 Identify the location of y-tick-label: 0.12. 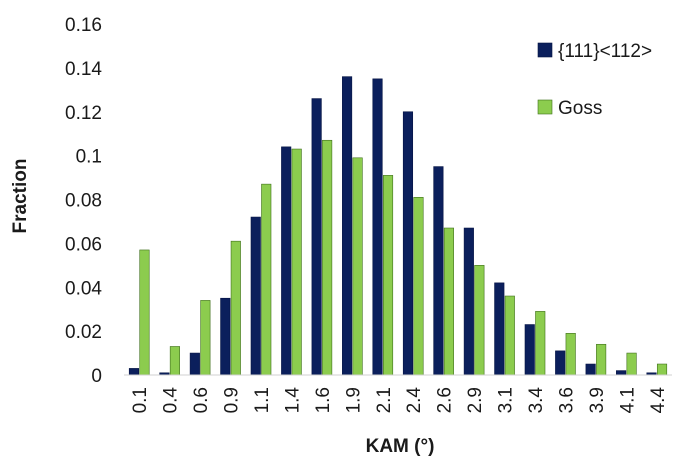
(83, 113).